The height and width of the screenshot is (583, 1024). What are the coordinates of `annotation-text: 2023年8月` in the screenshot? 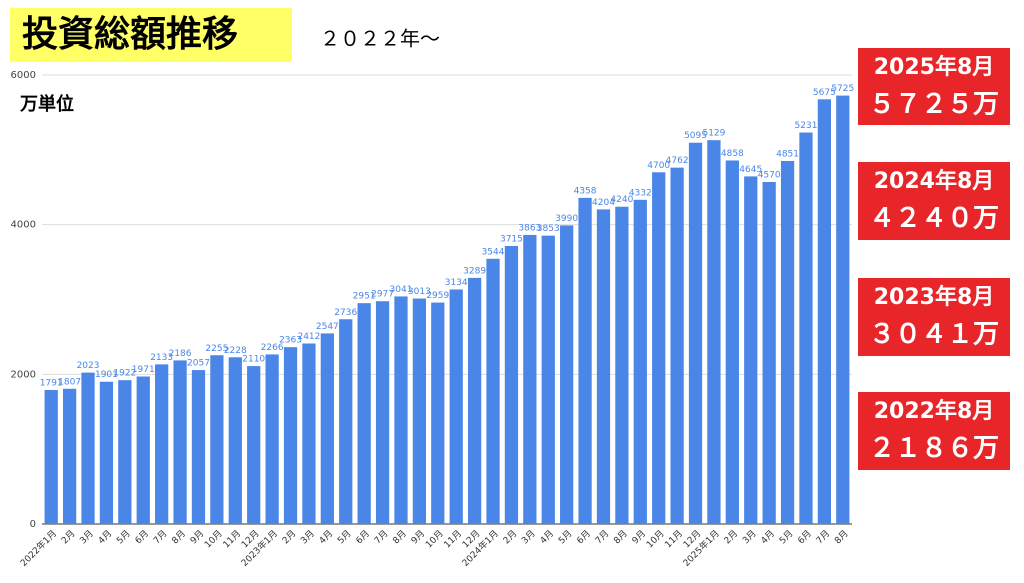 It's located at (934, 297).